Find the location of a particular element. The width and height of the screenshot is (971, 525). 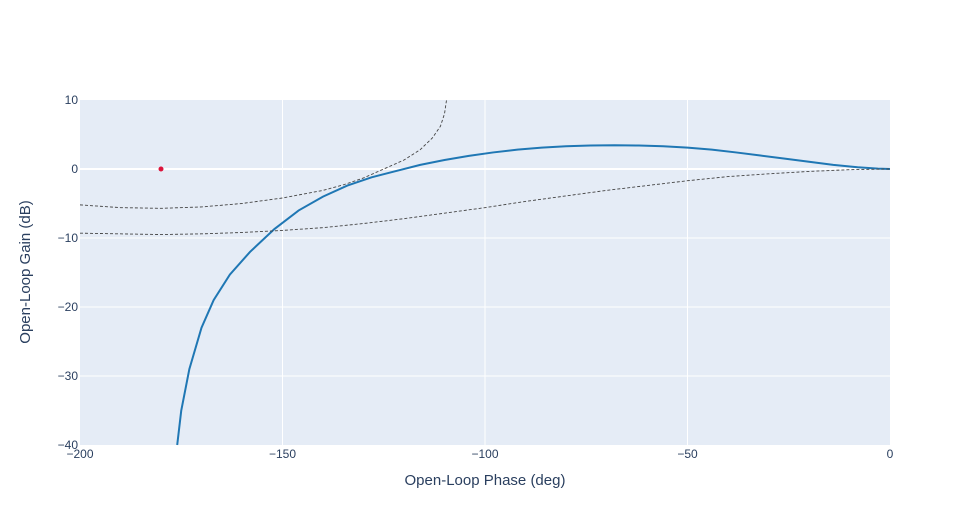

y-tick-labels: −40 −30 −20 −10 0 10 is located at coordinates (68, 272).